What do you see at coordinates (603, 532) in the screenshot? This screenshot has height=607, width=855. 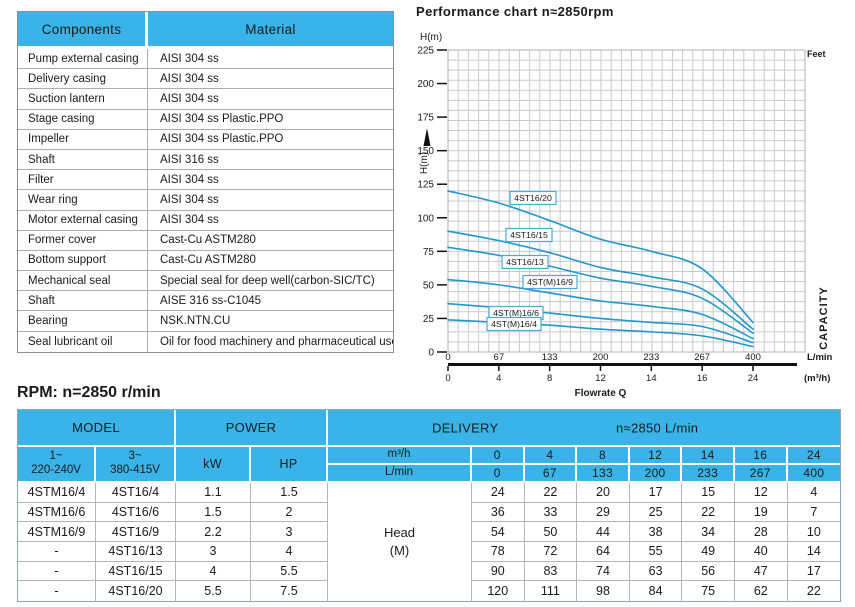 I see `head-value: 44` at bounding box center [603, 532].